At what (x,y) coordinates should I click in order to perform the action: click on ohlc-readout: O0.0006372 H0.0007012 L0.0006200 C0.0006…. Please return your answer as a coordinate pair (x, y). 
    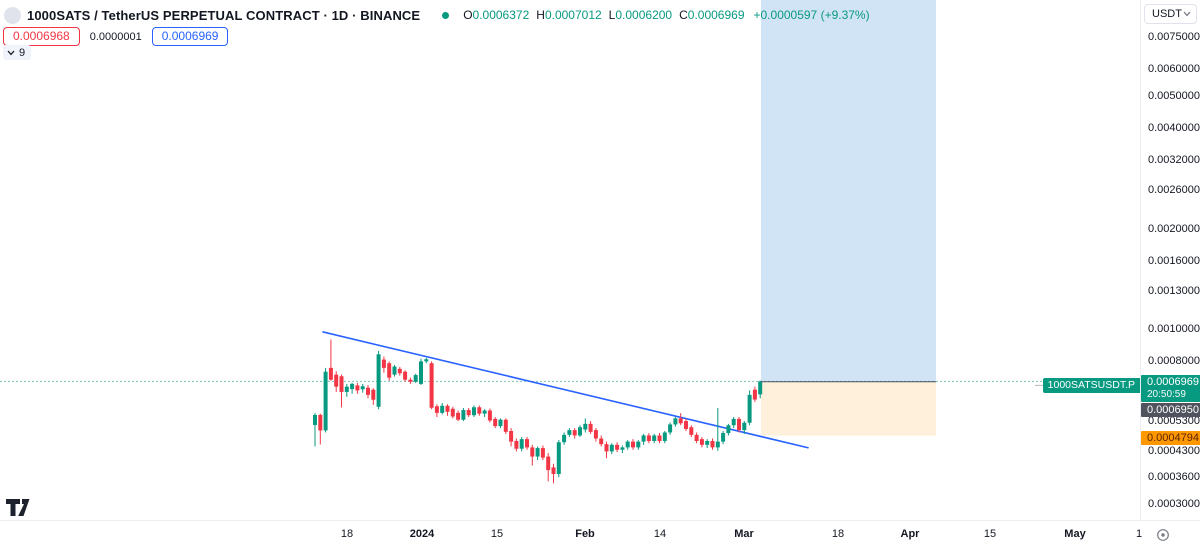
    Looking at the image, I should click on (666, 15).